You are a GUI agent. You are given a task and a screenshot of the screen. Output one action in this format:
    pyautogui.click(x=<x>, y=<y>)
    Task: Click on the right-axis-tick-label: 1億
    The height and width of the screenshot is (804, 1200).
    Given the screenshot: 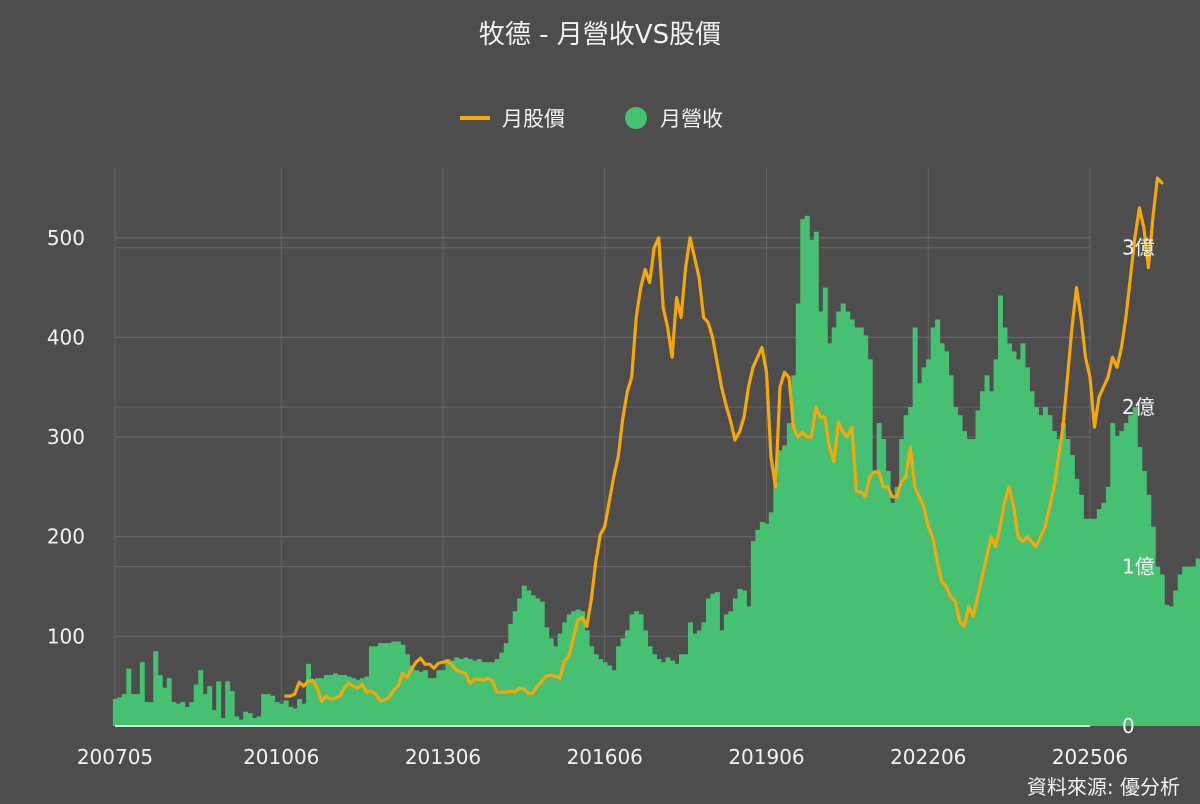 What is the action you would take?
    pyautogui.click(x=1138, y=567)
    